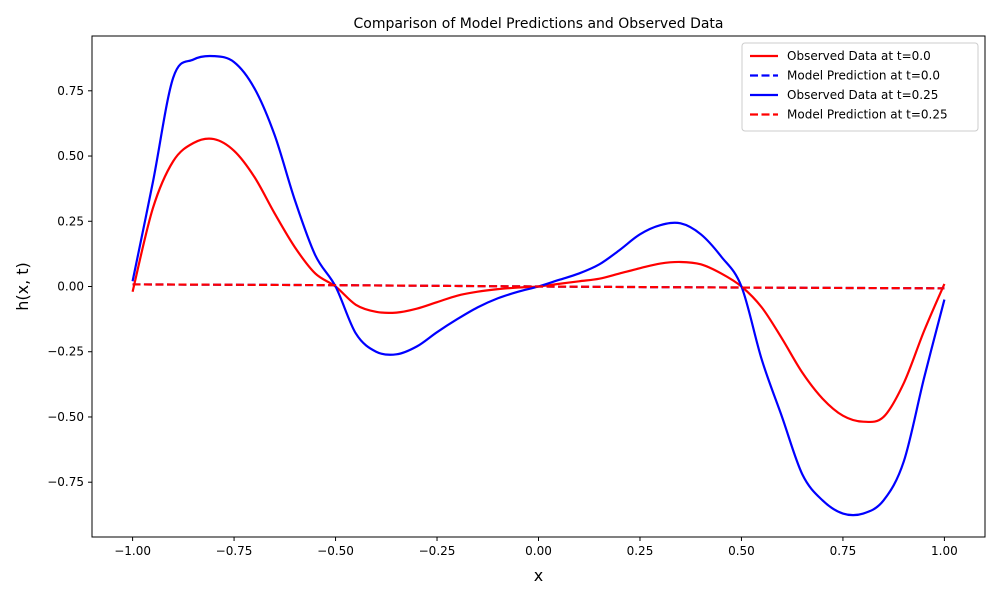 The image size is (1000, 600). Describe the element at coordinates (843, 551) in the screenshot. I see `x-tick-label: 0.75` at that location.